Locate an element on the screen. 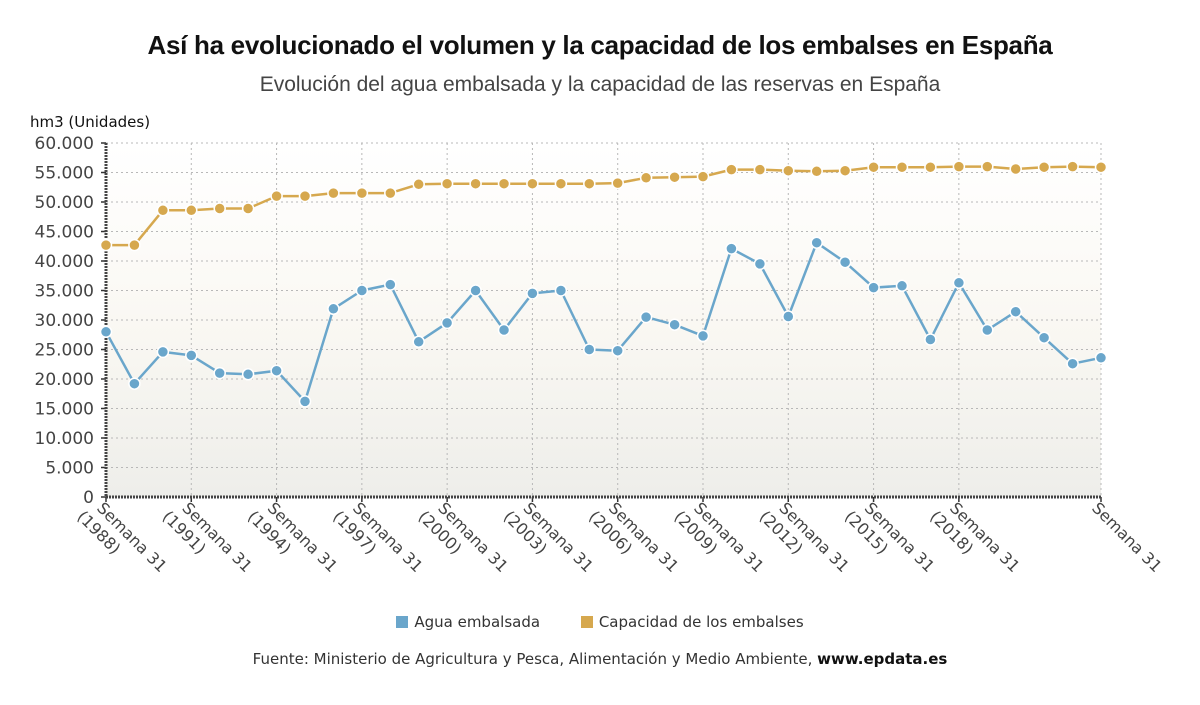  x-tick-label: Semana 31(2018) is located at coordinates (974, 537).